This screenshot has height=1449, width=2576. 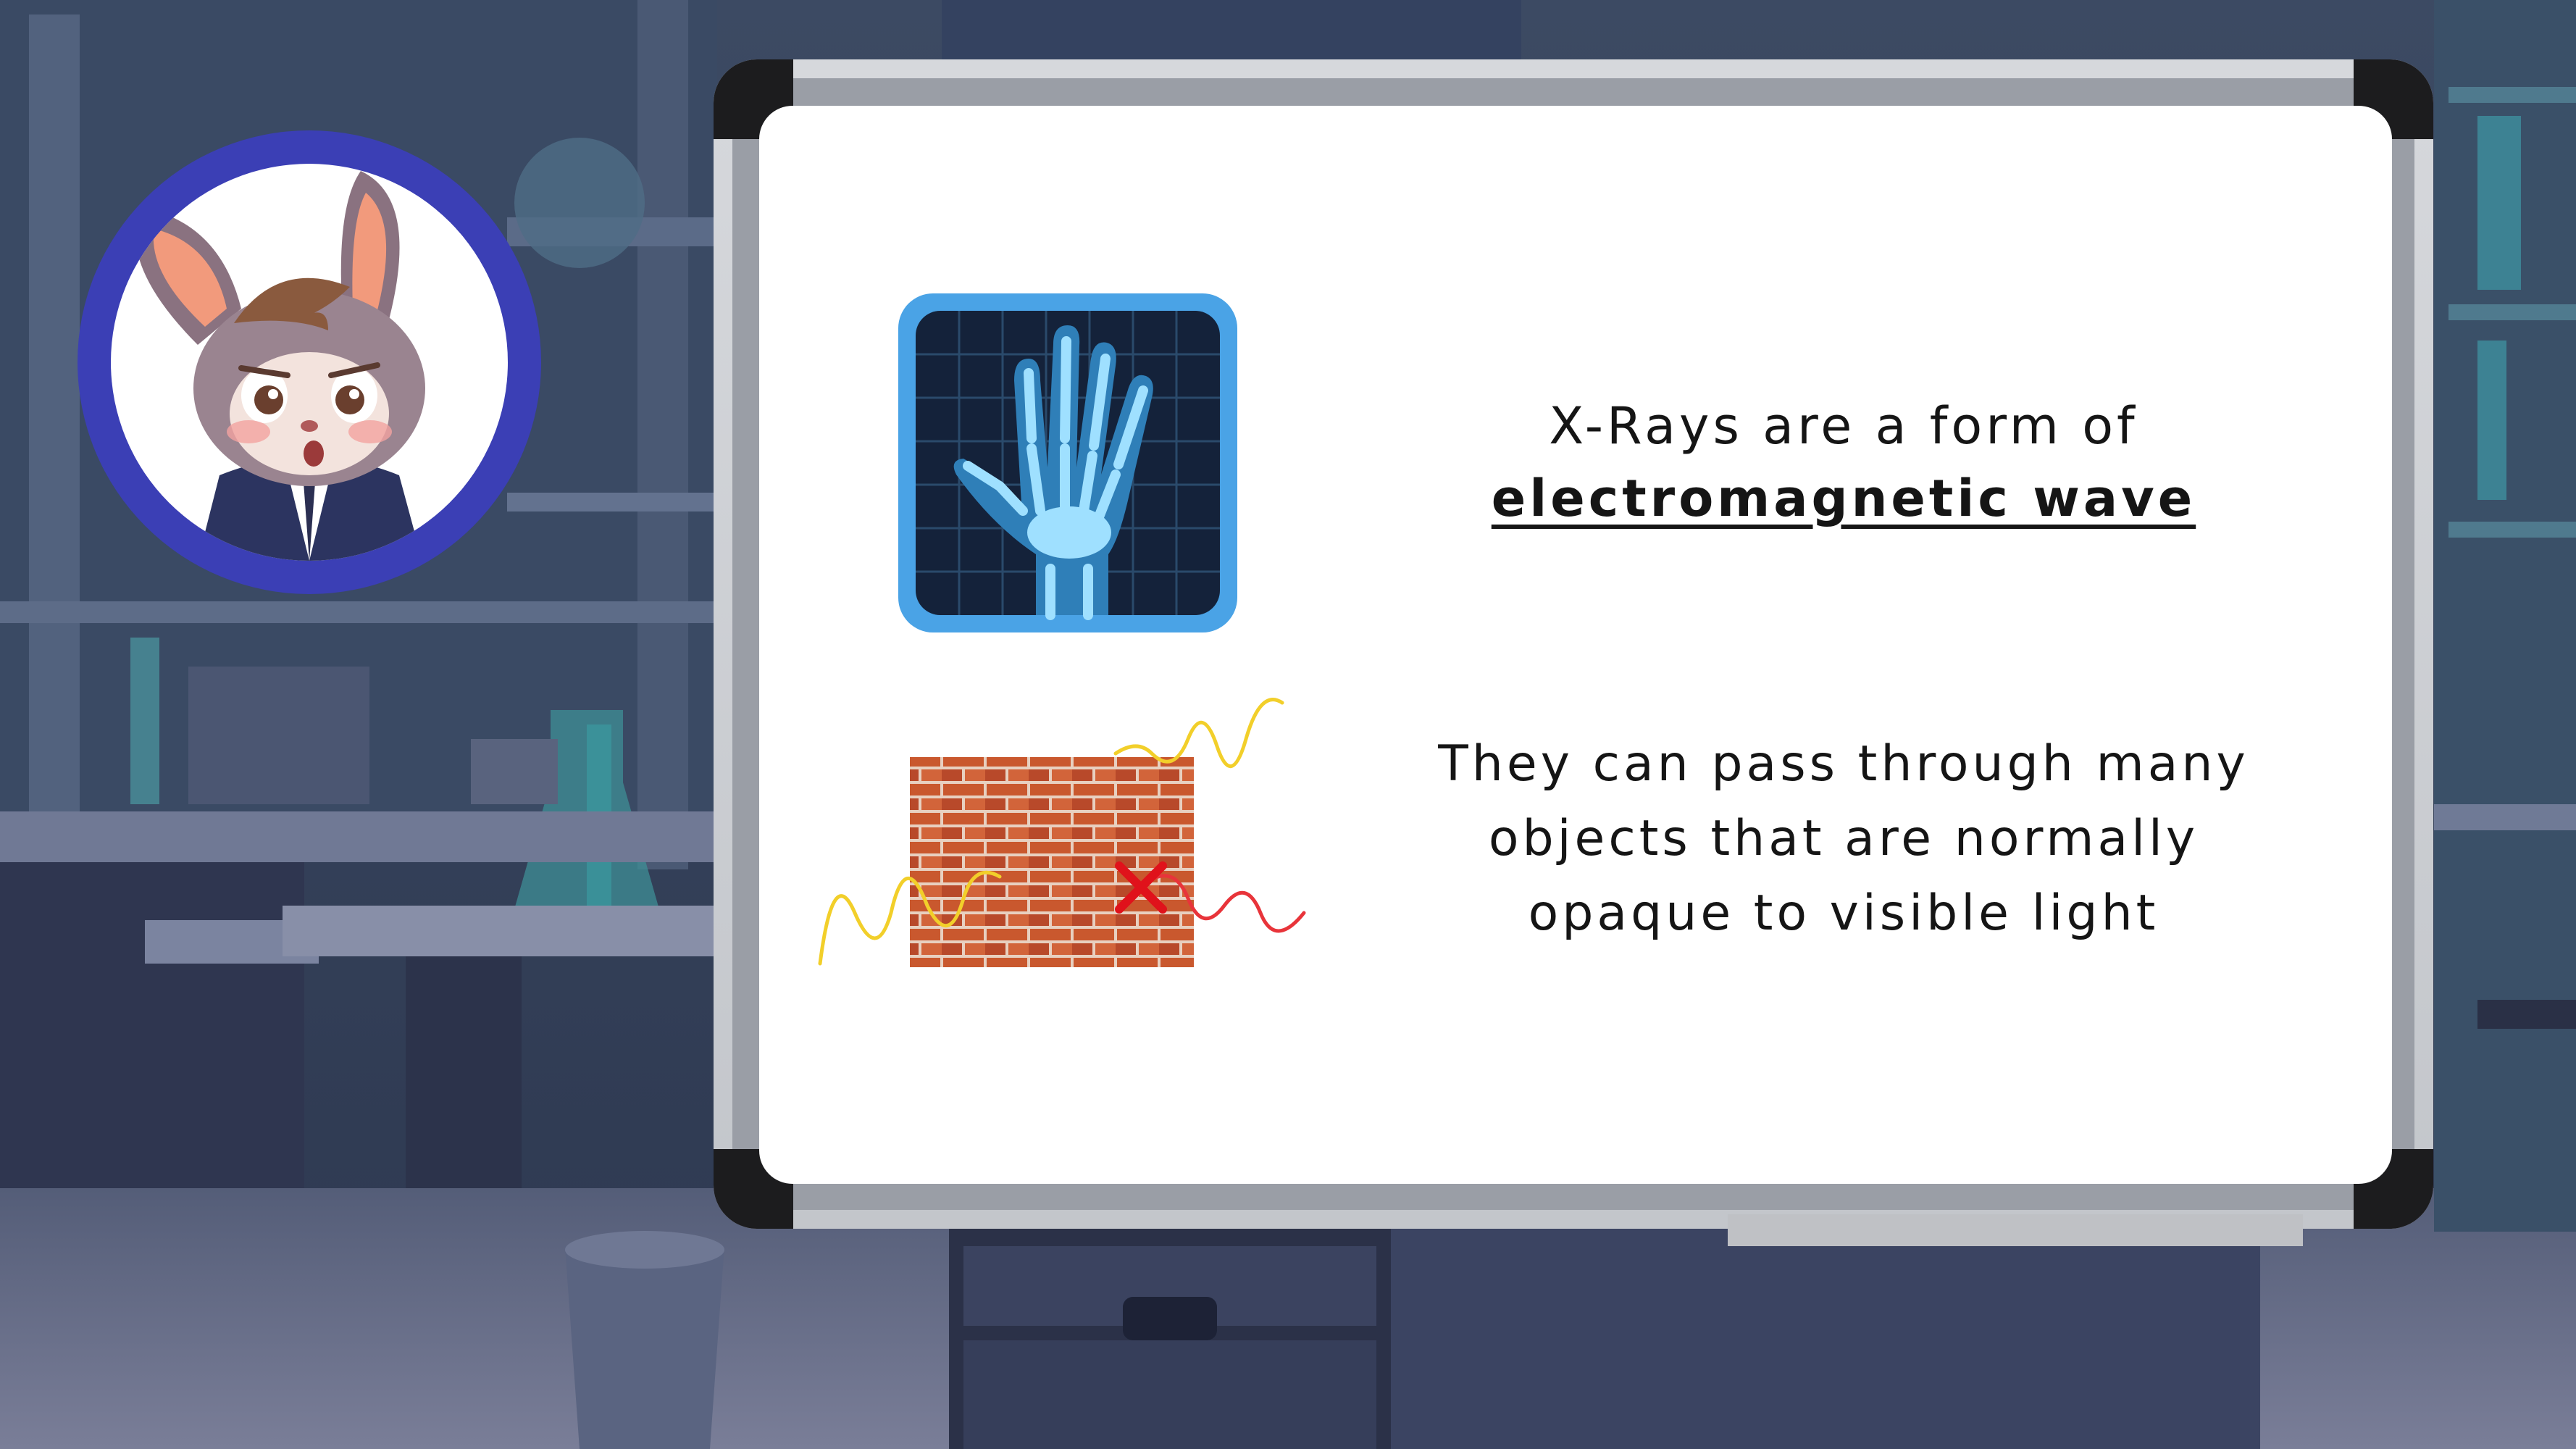 I want to click on paragraph-line: objects that are normally, so click(x=1844, y=839).